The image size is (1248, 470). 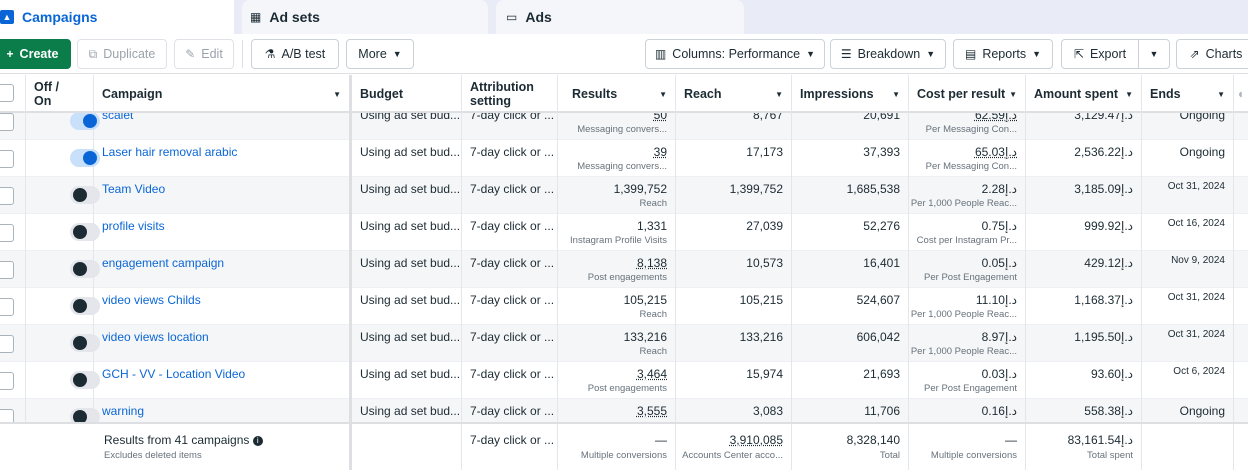 I want to click on campaign-name-link: video views location, so click(x=155, y=337).